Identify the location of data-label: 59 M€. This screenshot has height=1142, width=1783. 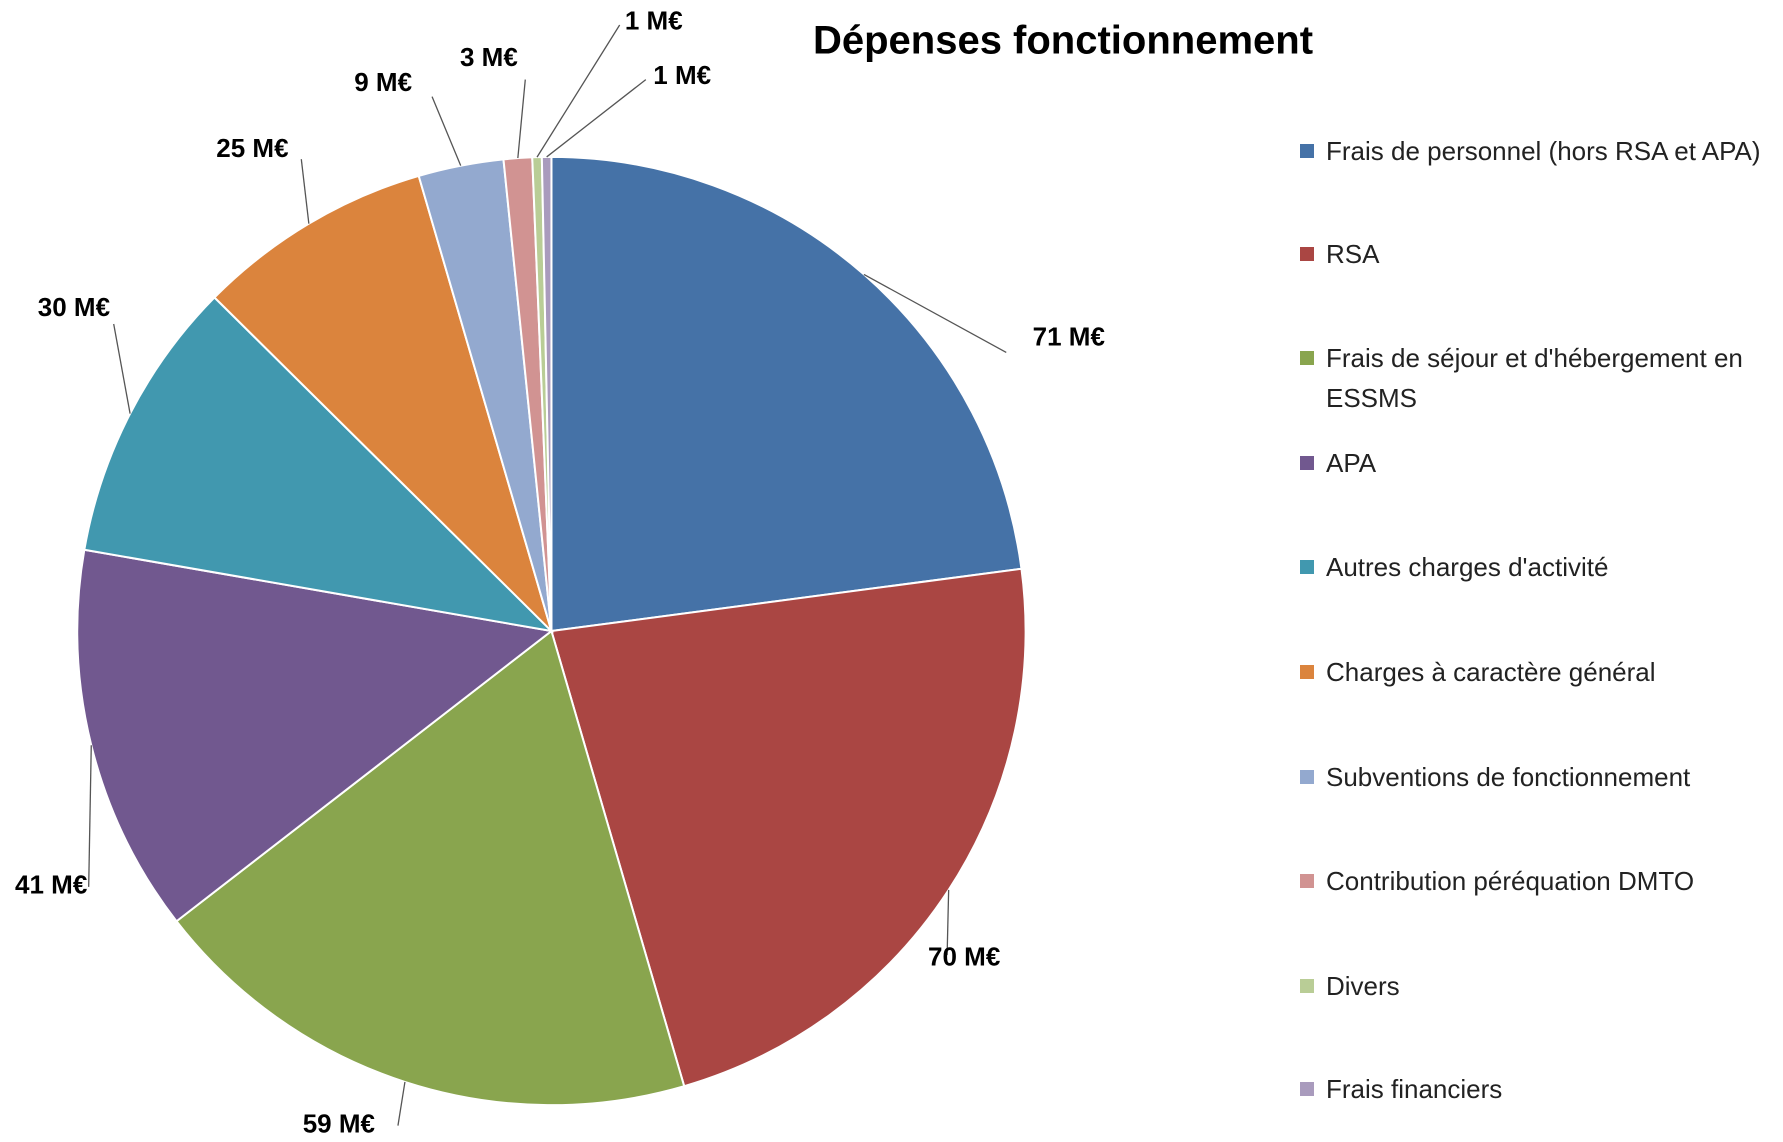
(339, 1124).